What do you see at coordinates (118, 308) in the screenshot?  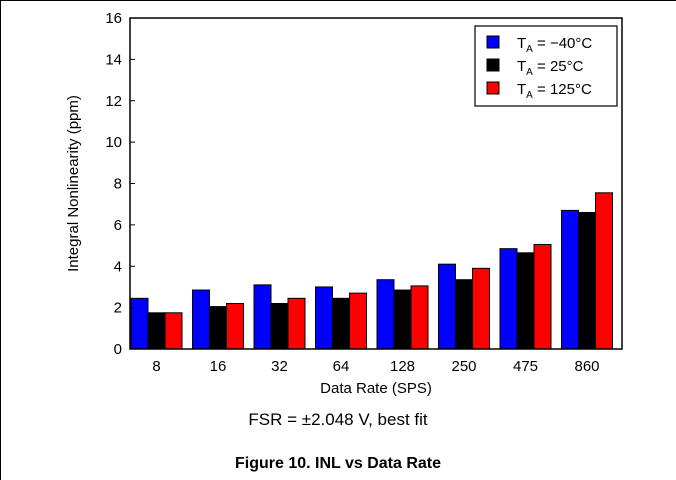 I see `y-tick-label-2: 2` at bounding box center [118, 308].